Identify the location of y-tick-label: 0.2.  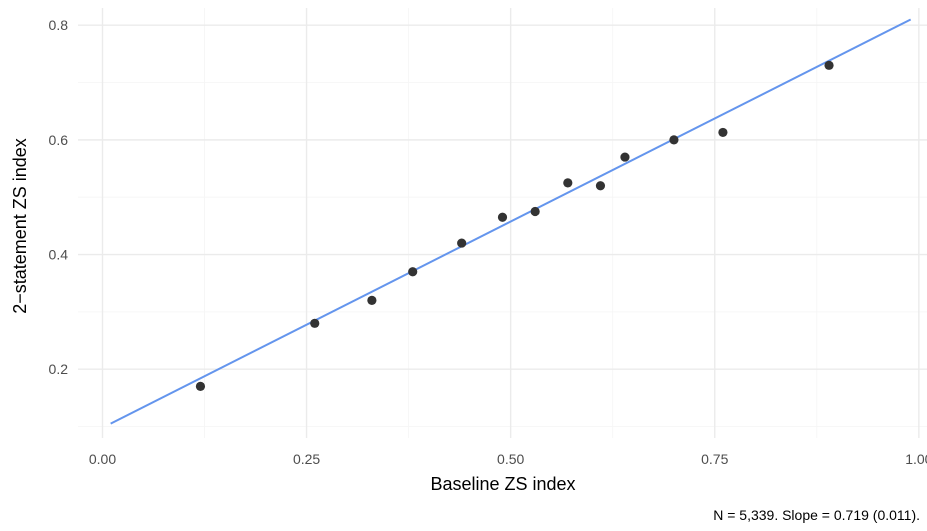
(59, 369).